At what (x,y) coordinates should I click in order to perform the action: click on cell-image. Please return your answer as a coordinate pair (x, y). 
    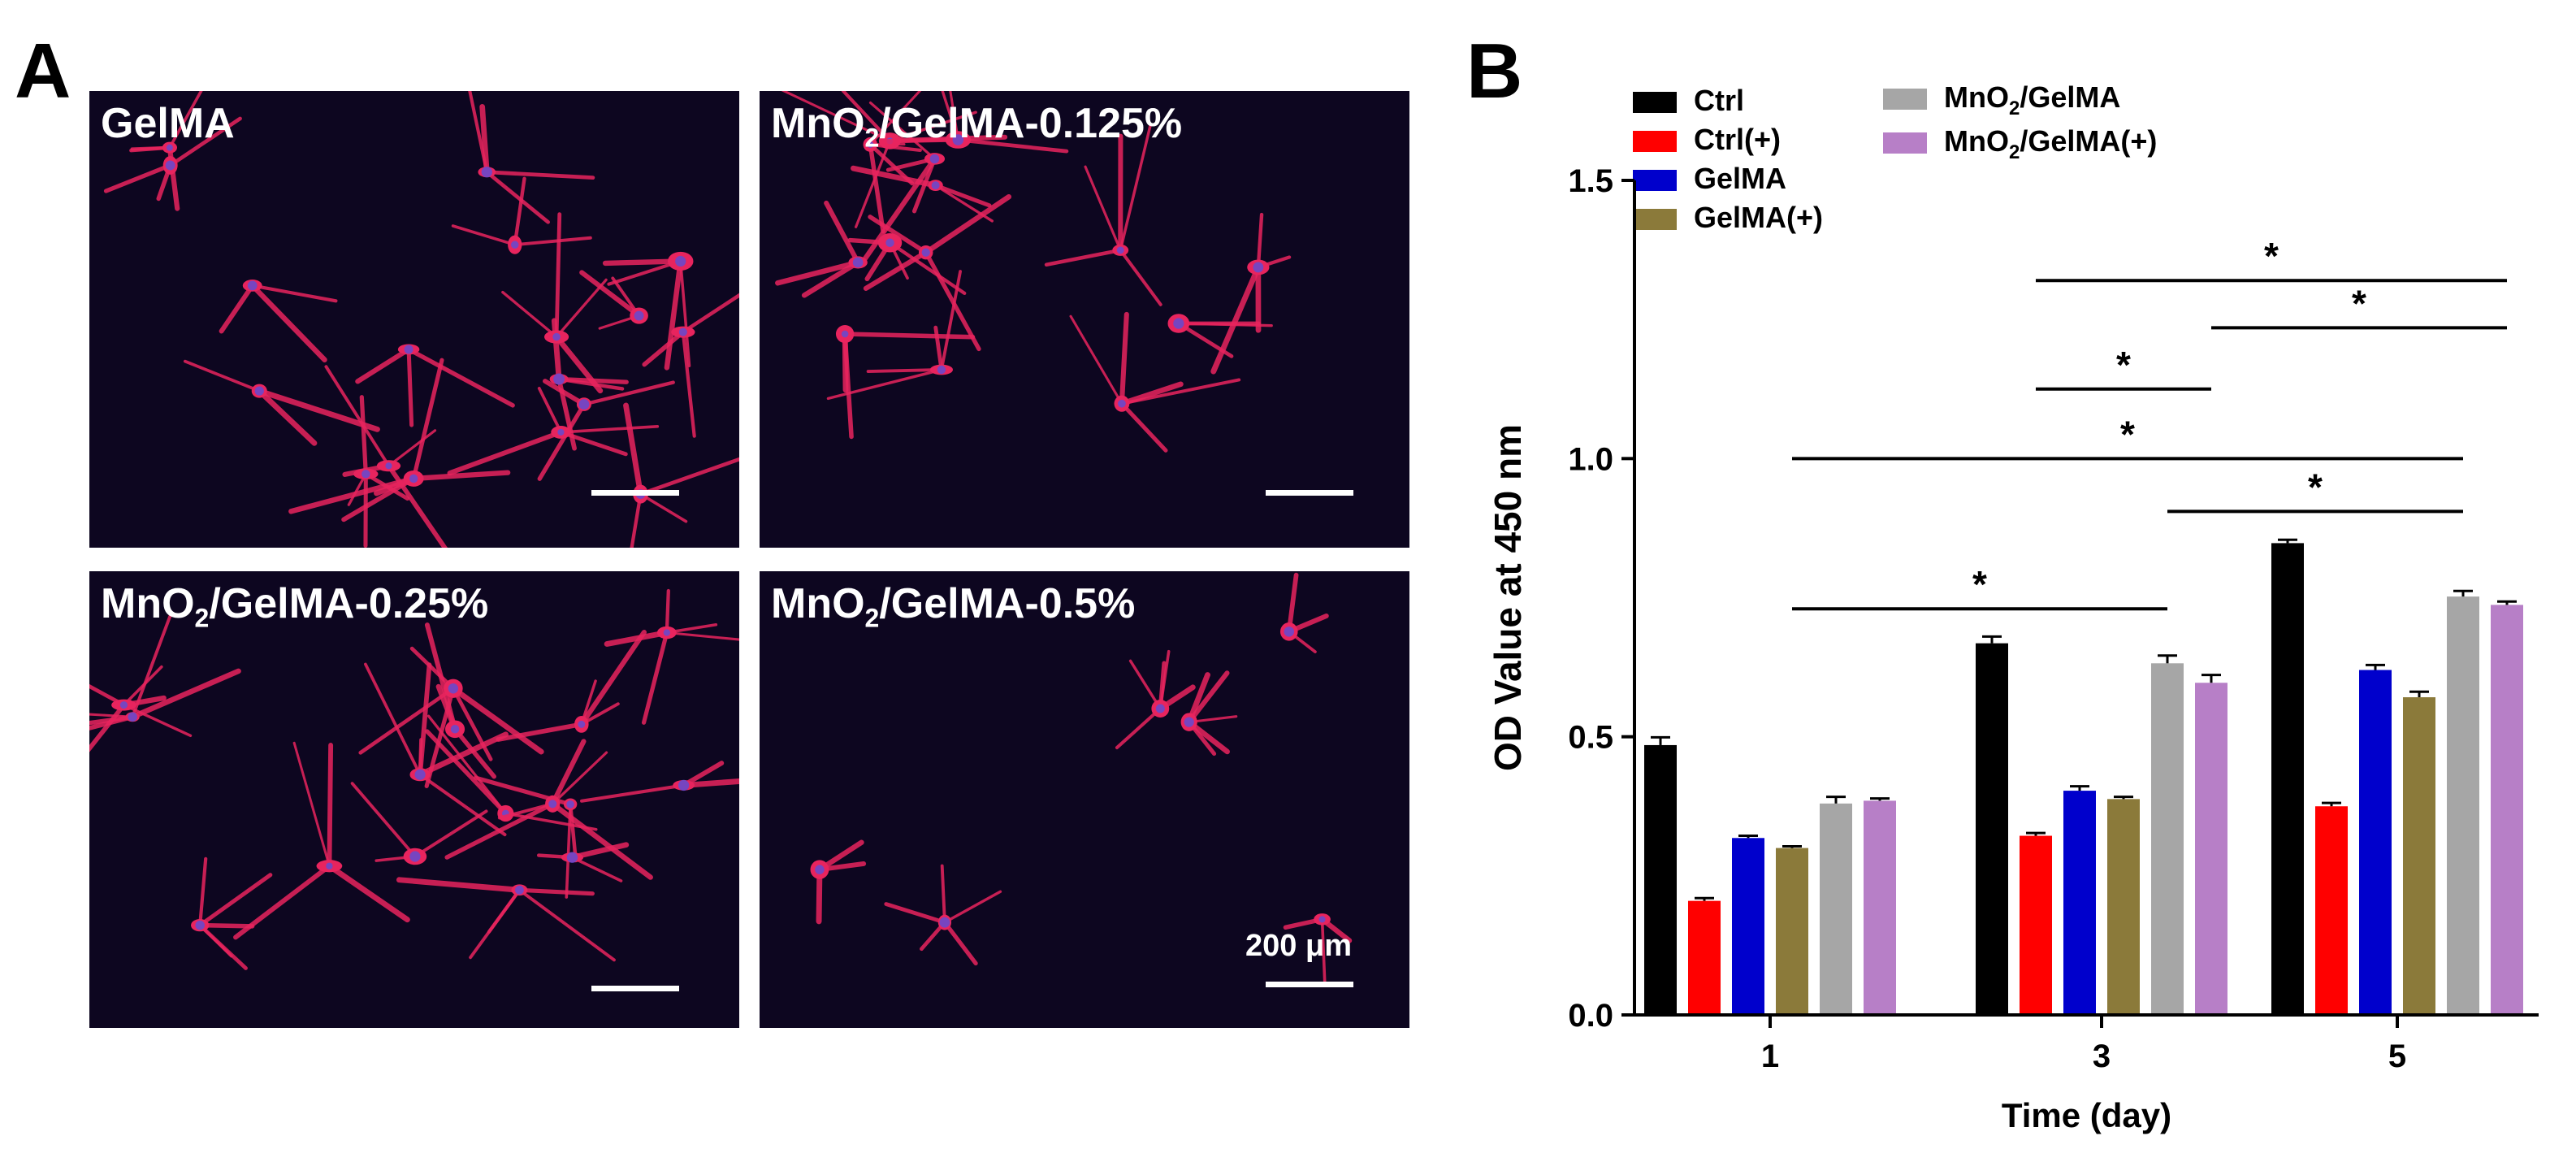
    Looking at the image, I should click on (414, 779).